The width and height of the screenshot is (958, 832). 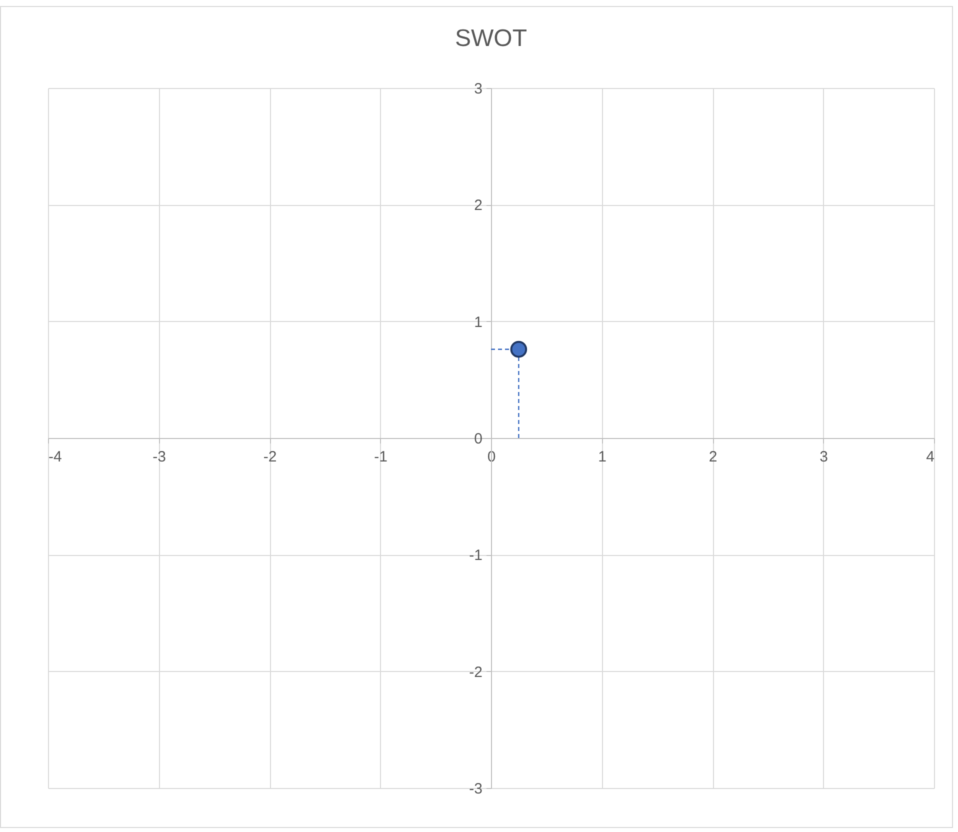 What do you see at coordinates (478, 205) in the screenshot?
I see `y-tick-label: 2` at bounding box center [478, 205].